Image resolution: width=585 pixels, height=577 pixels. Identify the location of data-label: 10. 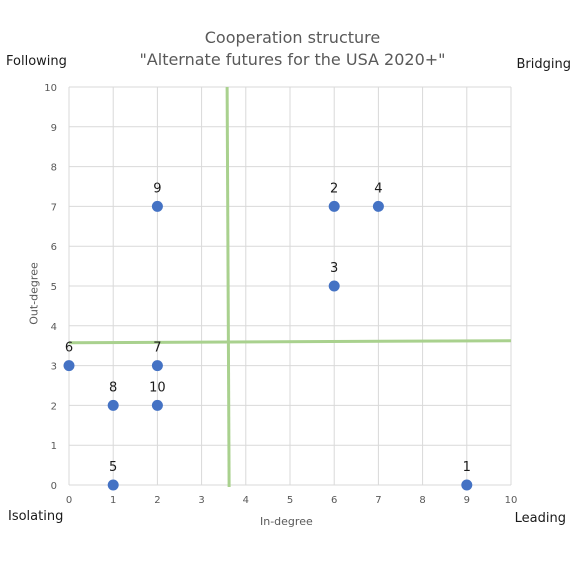
(157, 387).